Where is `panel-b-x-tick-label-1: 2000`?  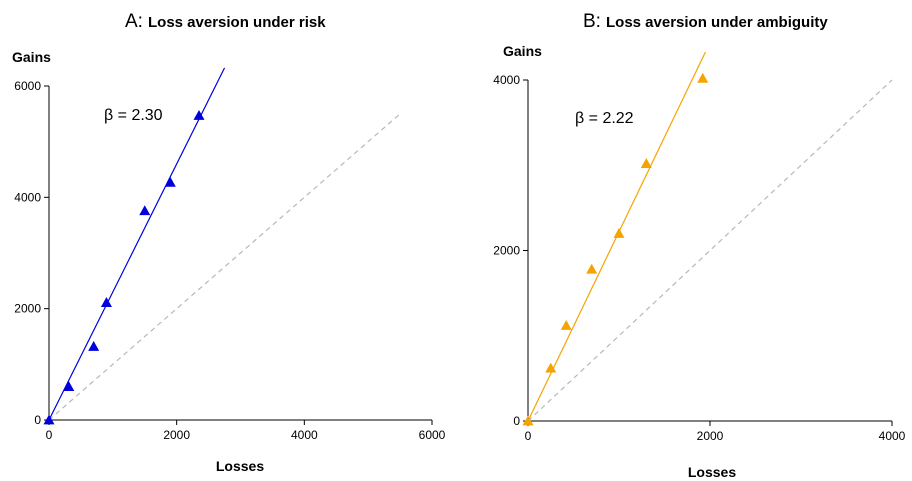
panel-b-x-tick-label-1: 2000 is located at coordinates (710, 436).